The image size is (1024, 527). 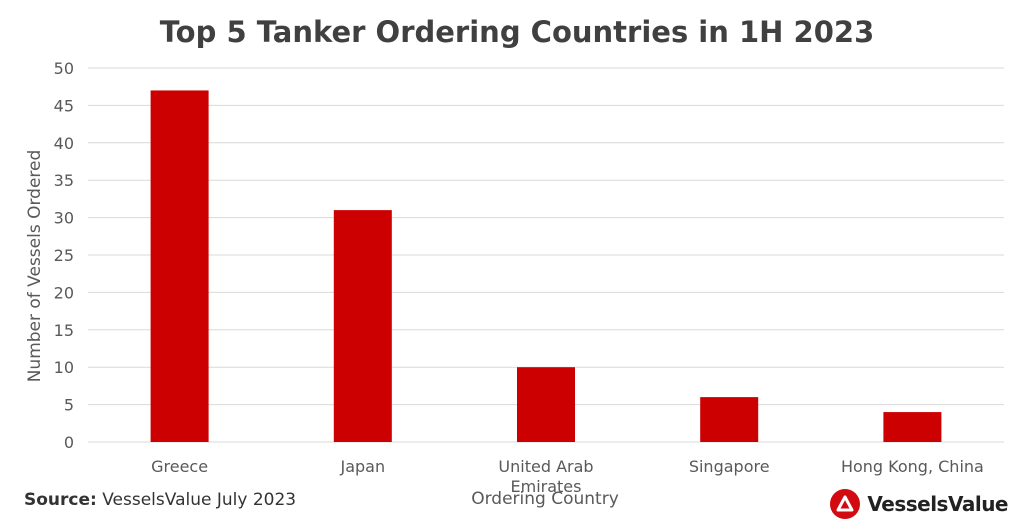 What do you see at coordinates (64, 218) in the screenshot?
I see `y-tick-label: 30` at bounding box center [64, 218].